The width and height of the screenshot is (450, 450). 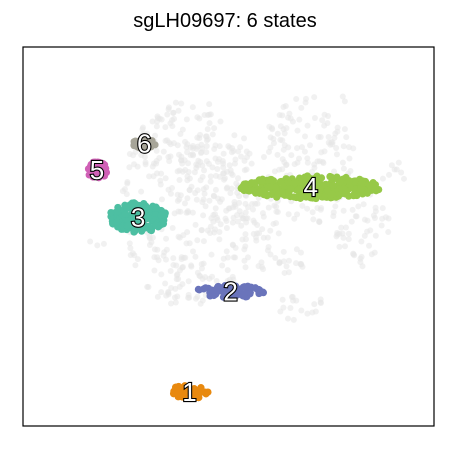 I want to click on state-6-point, so click(x=137, y=142).